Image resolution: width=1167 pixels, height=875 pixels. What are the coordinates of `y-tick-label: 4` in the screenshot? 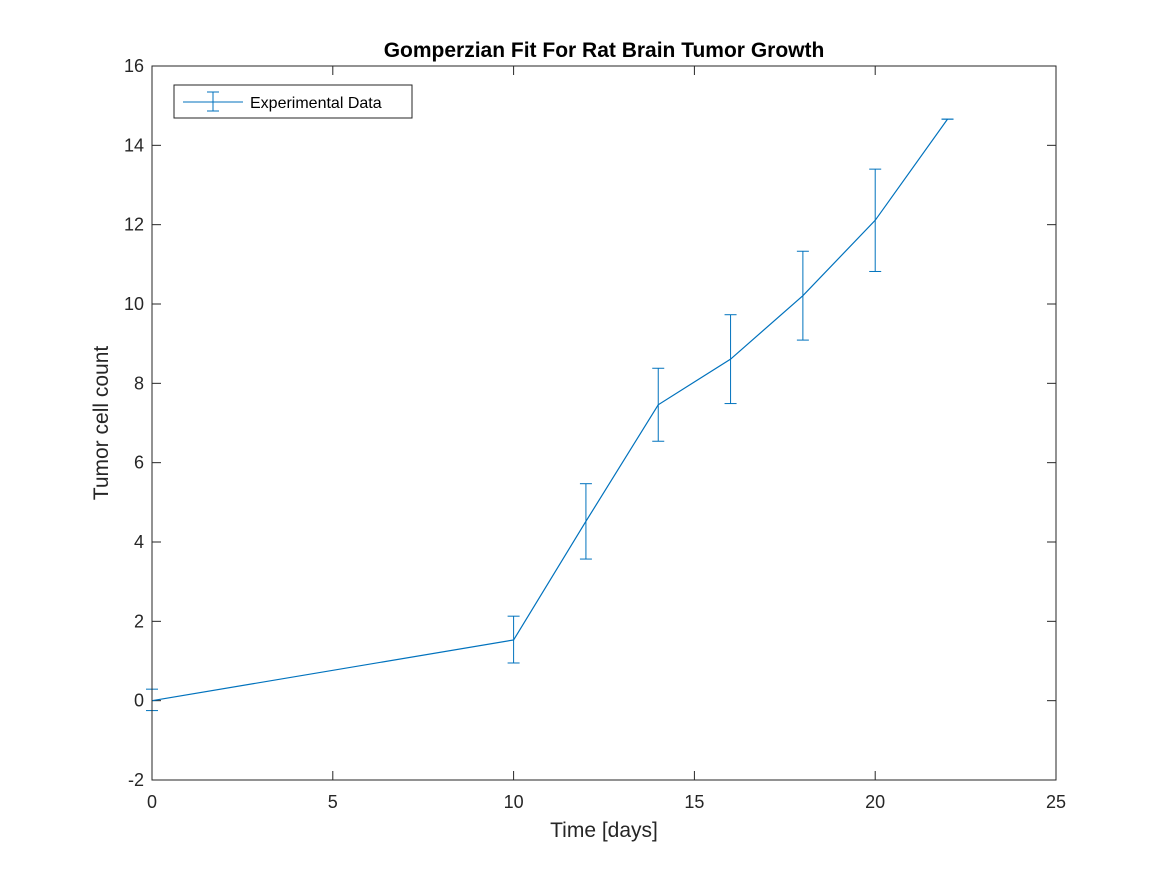 It's located at (139, 542).